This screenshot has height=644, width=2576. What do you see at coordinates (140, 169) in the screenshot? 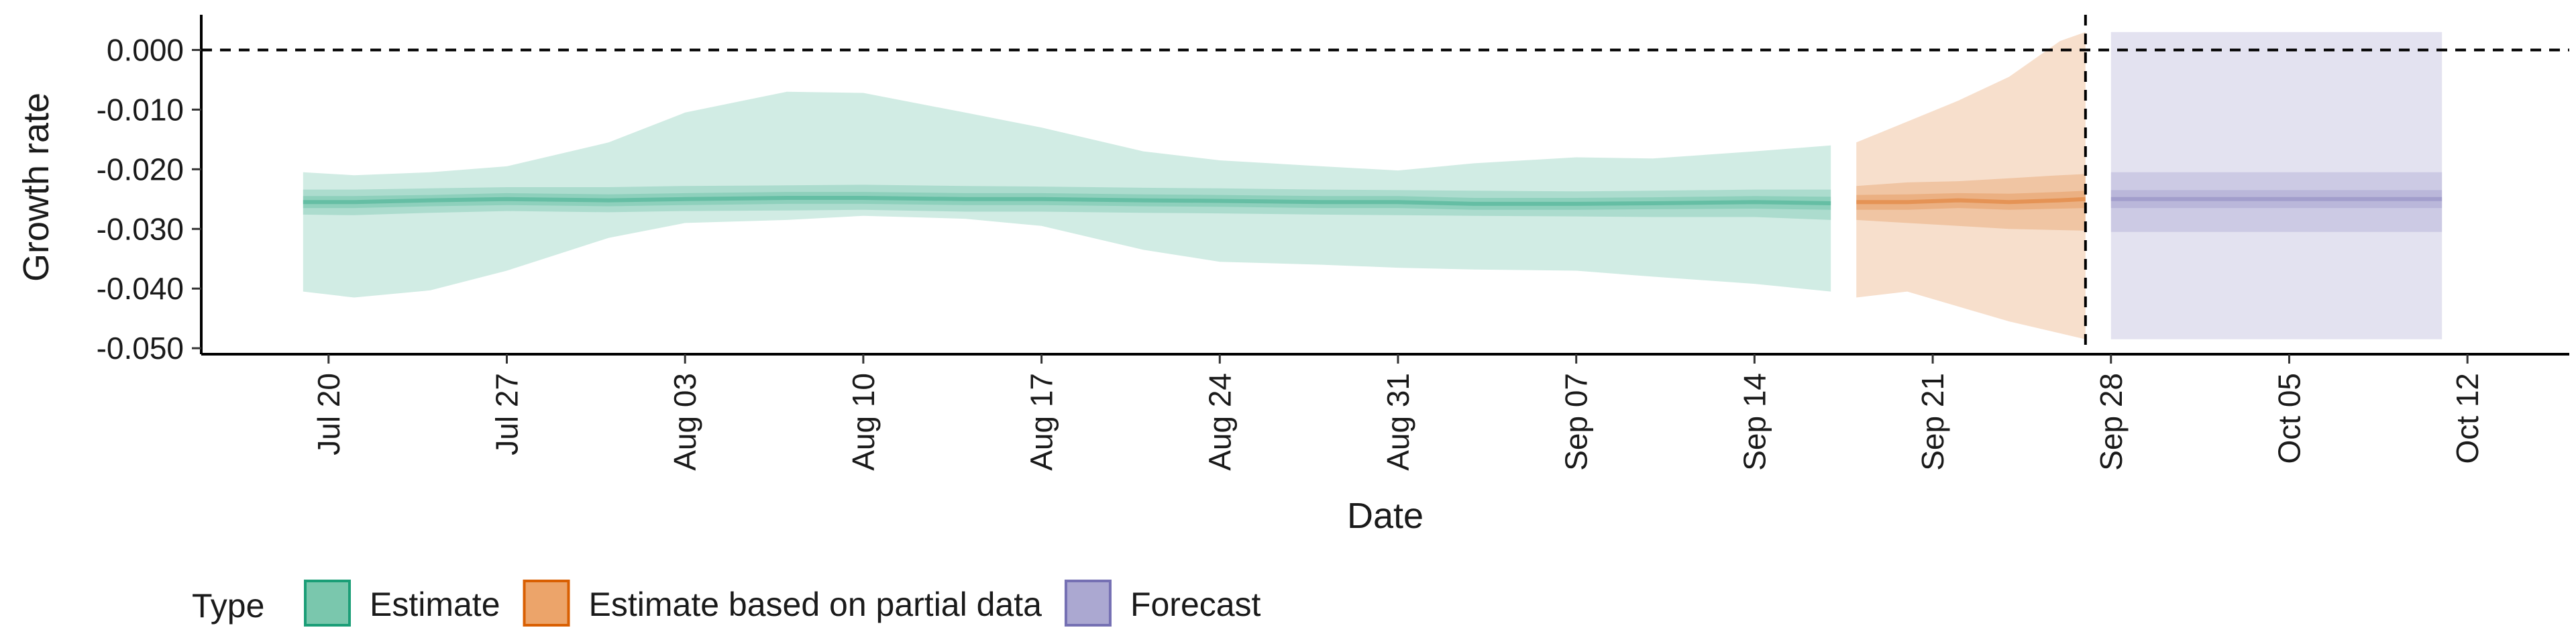
I see `y-tick-label: -0.020` at bounding box center [140, 169].